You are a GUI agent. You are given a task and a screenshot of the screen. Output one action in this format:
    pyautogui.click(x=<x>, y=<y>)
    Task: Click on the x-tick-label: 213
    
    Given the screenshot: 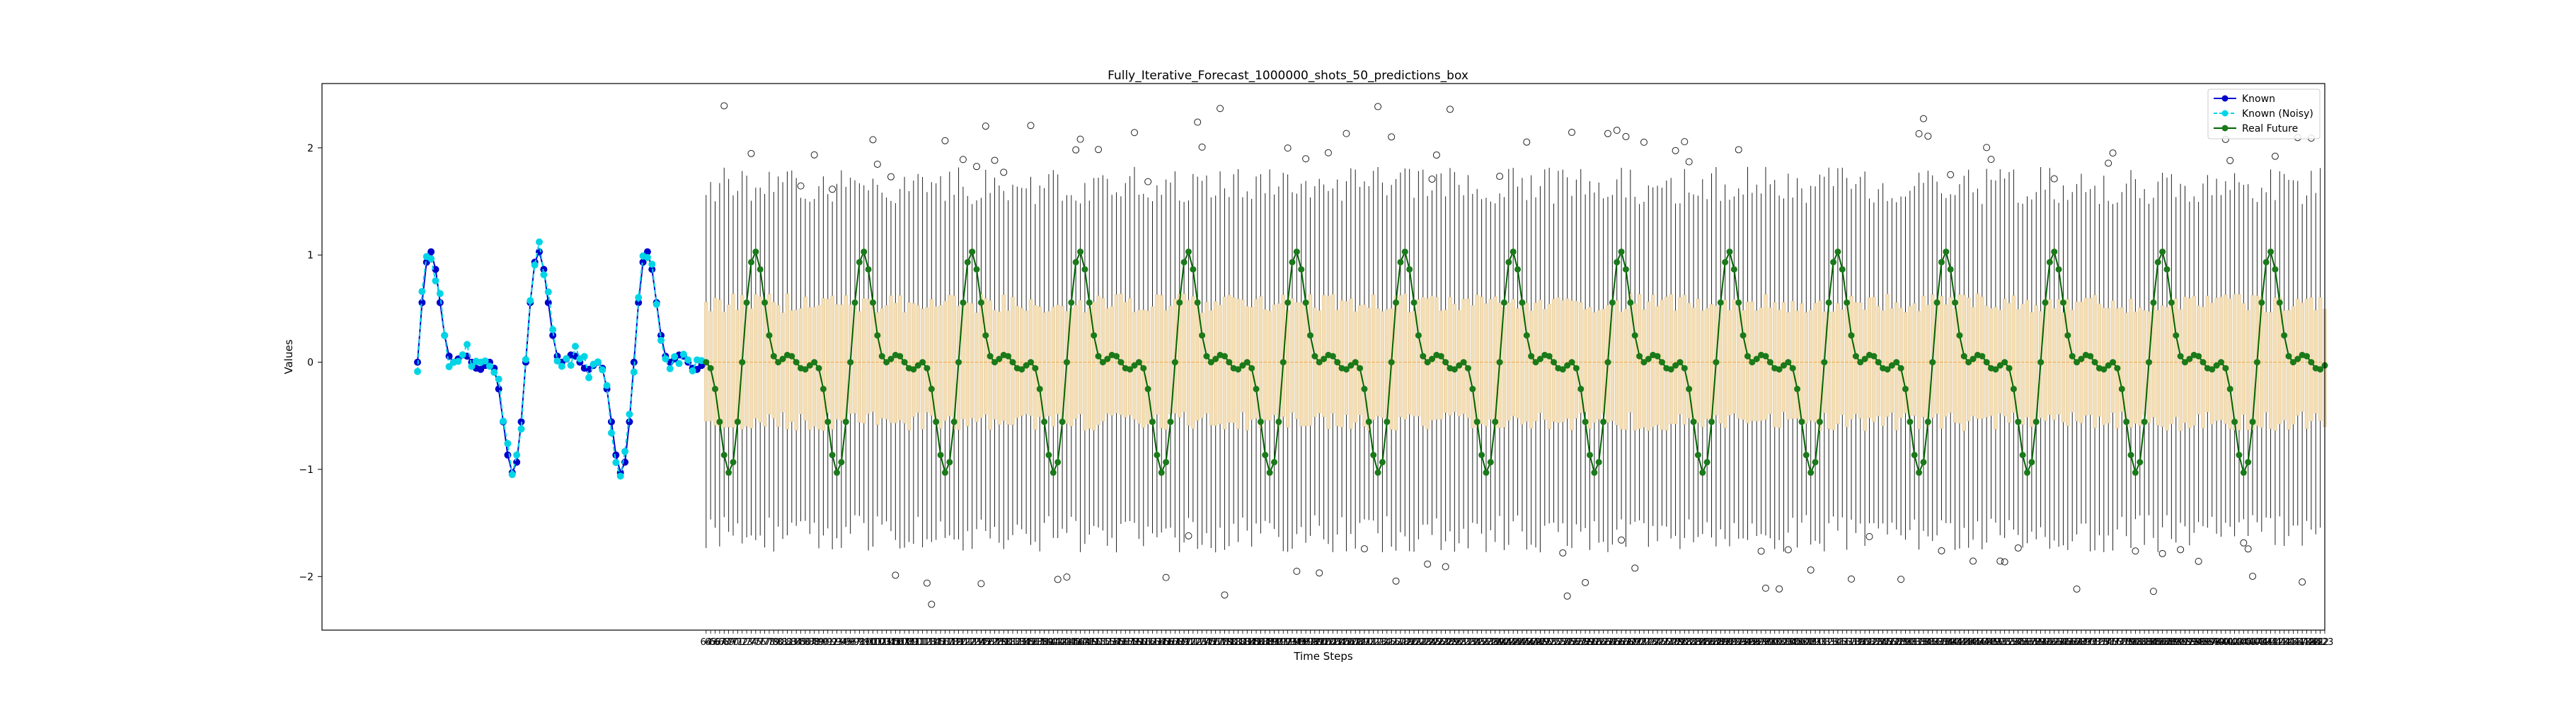 What is the action you would take?
    pyautogui.click(x=1378, y=642)
    